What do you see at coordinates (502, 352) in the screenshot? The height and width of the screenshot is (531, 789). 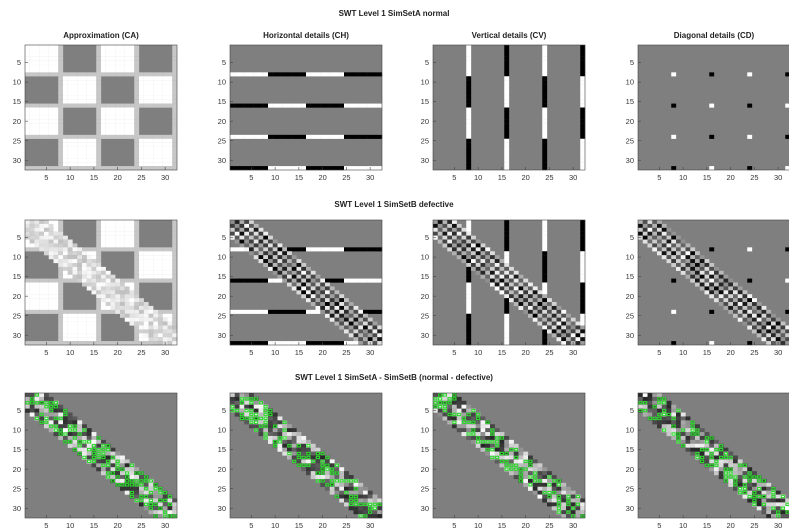 I see `x-tick-label: 15` at bounding box center [502, 352].